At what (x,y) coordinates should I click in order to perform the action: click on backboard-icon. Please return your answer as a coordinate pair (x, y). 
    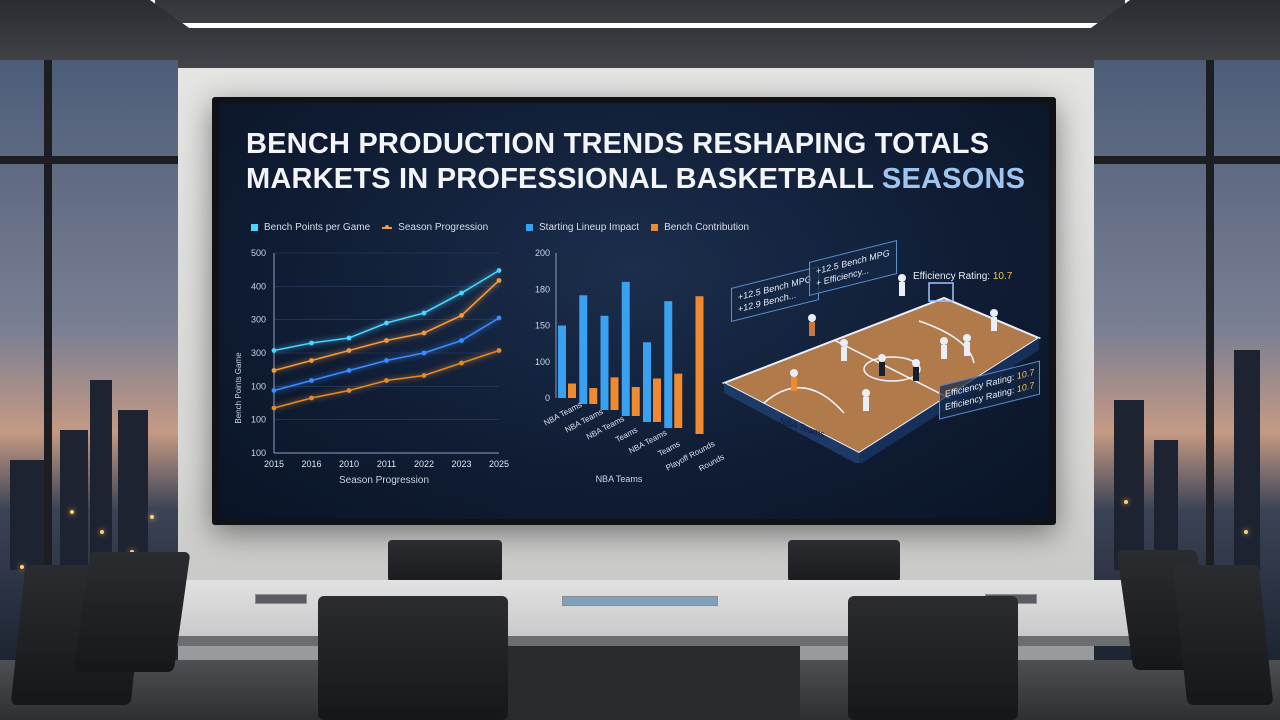
    Looking at the image, I should click on (941, 292).